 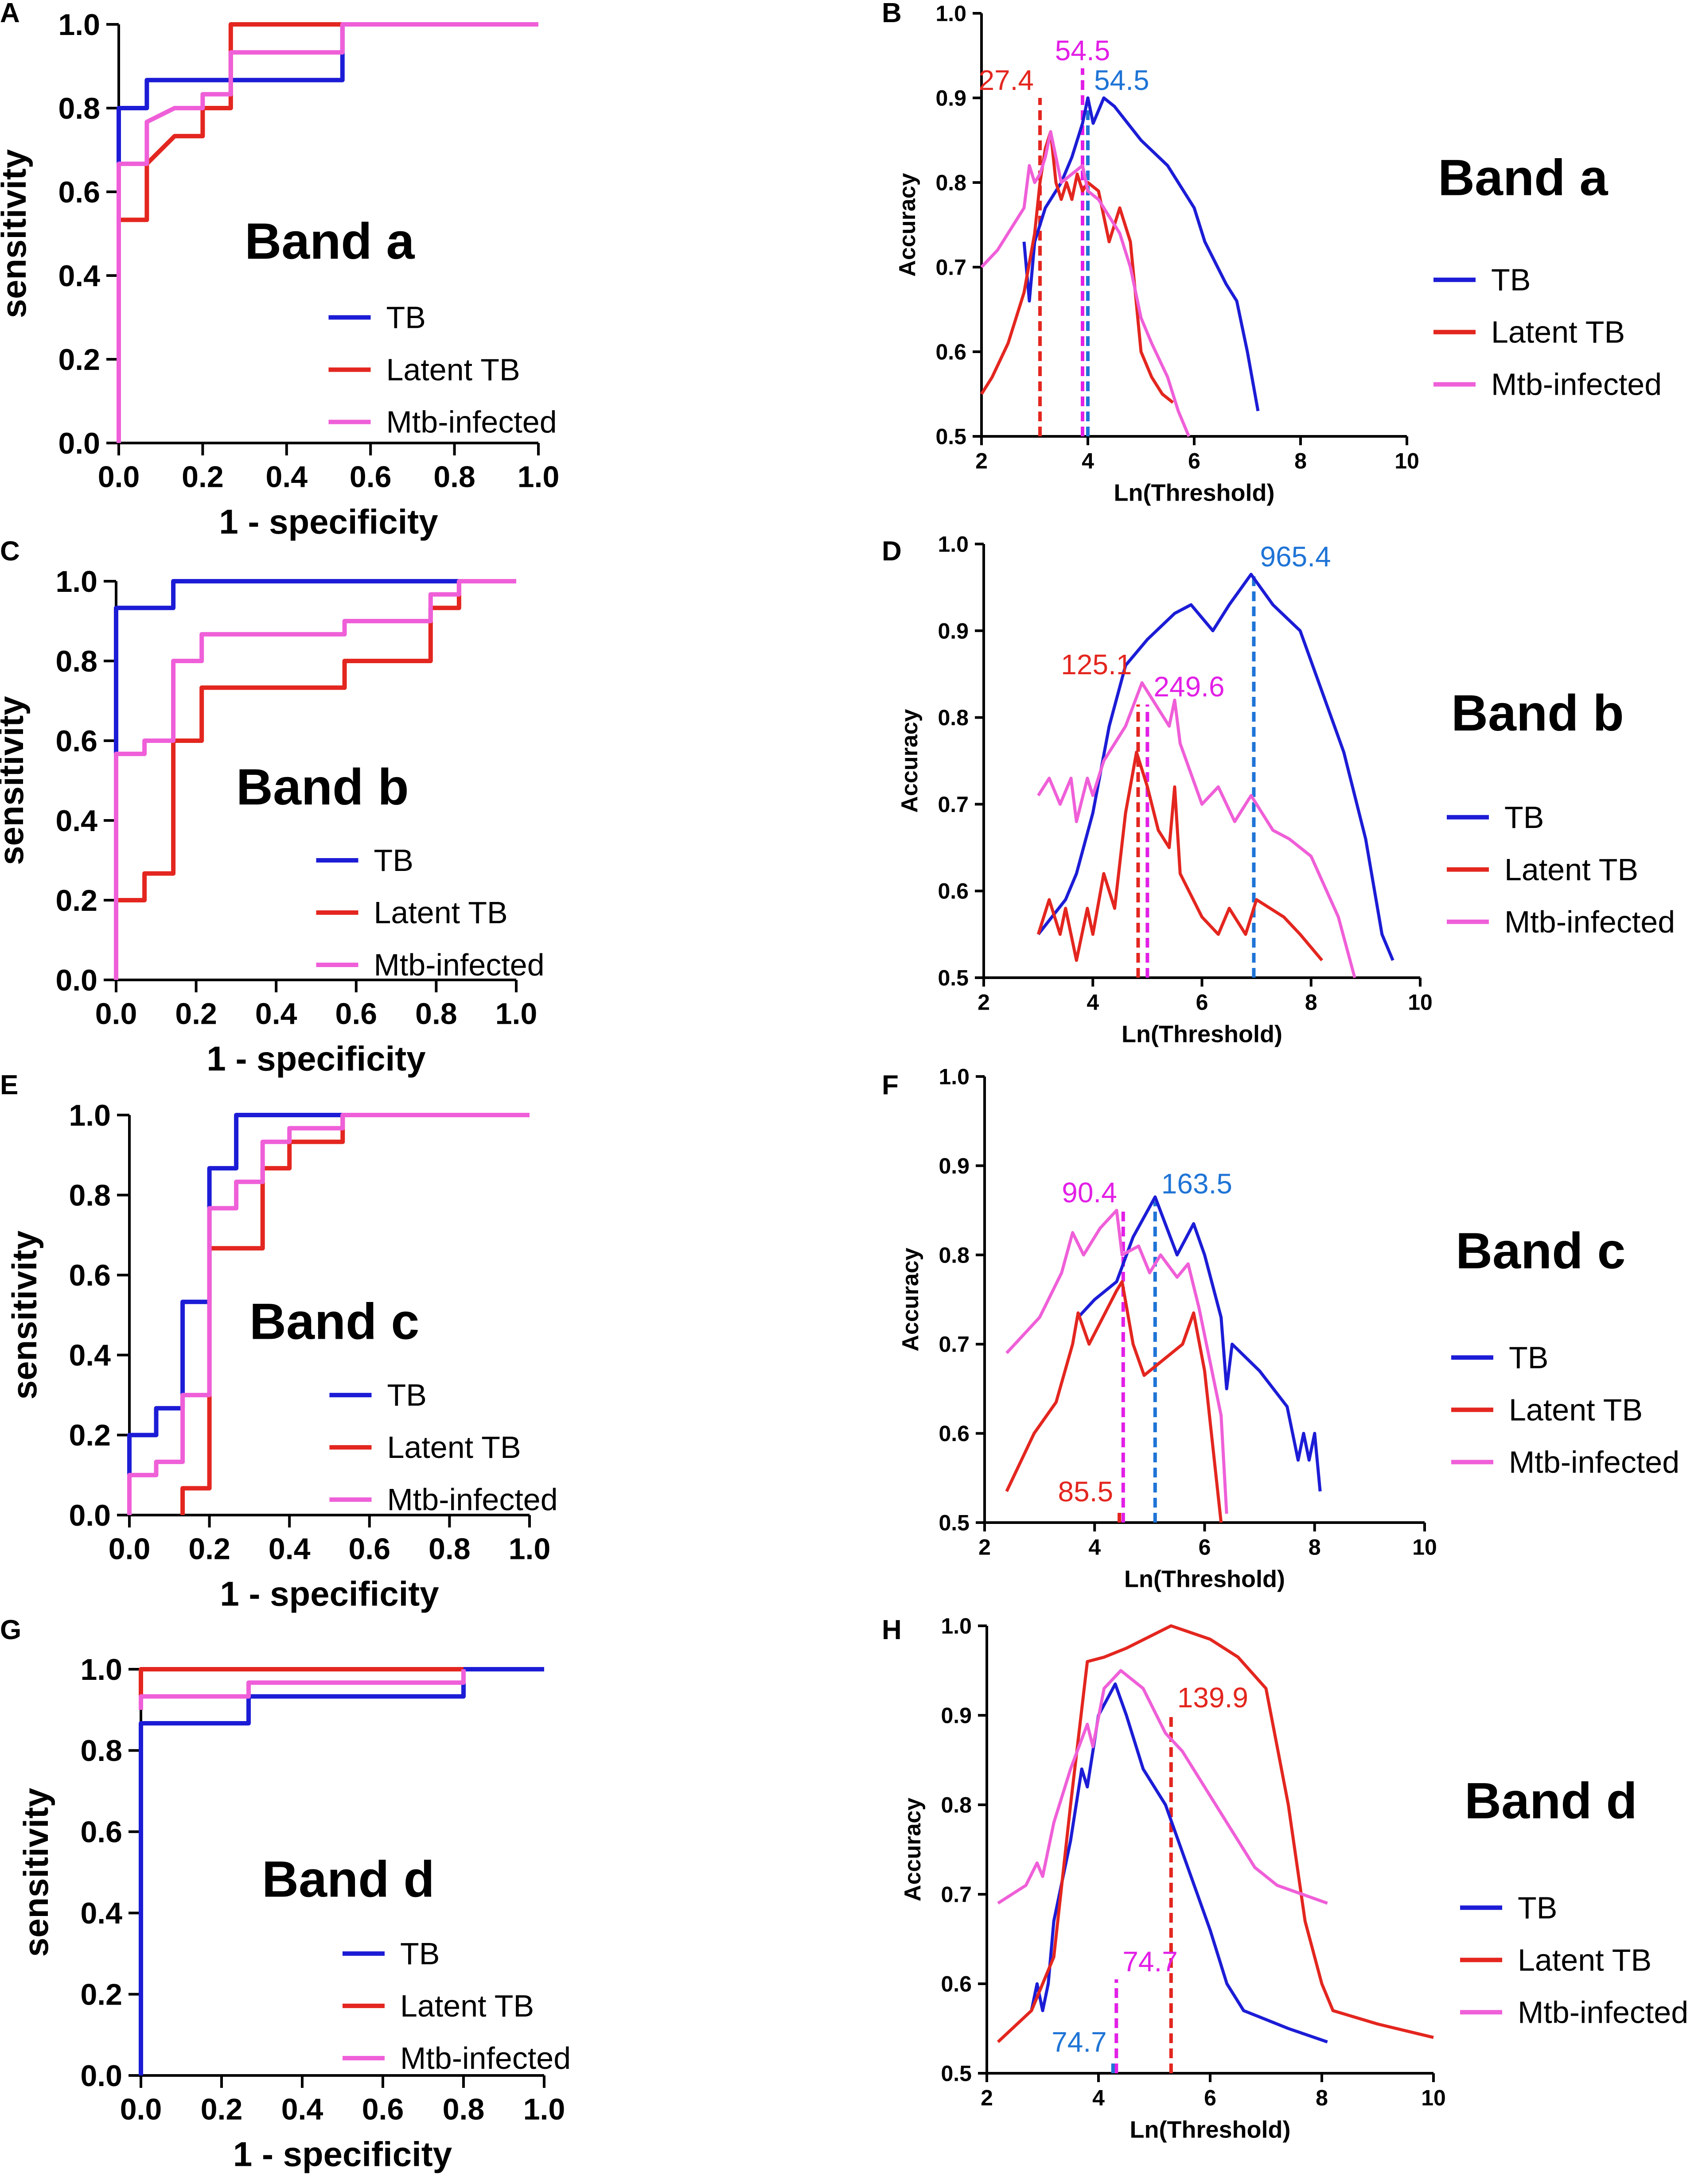 I want to click on threshold-label: 139.9, so click(x=1212, y=1698).